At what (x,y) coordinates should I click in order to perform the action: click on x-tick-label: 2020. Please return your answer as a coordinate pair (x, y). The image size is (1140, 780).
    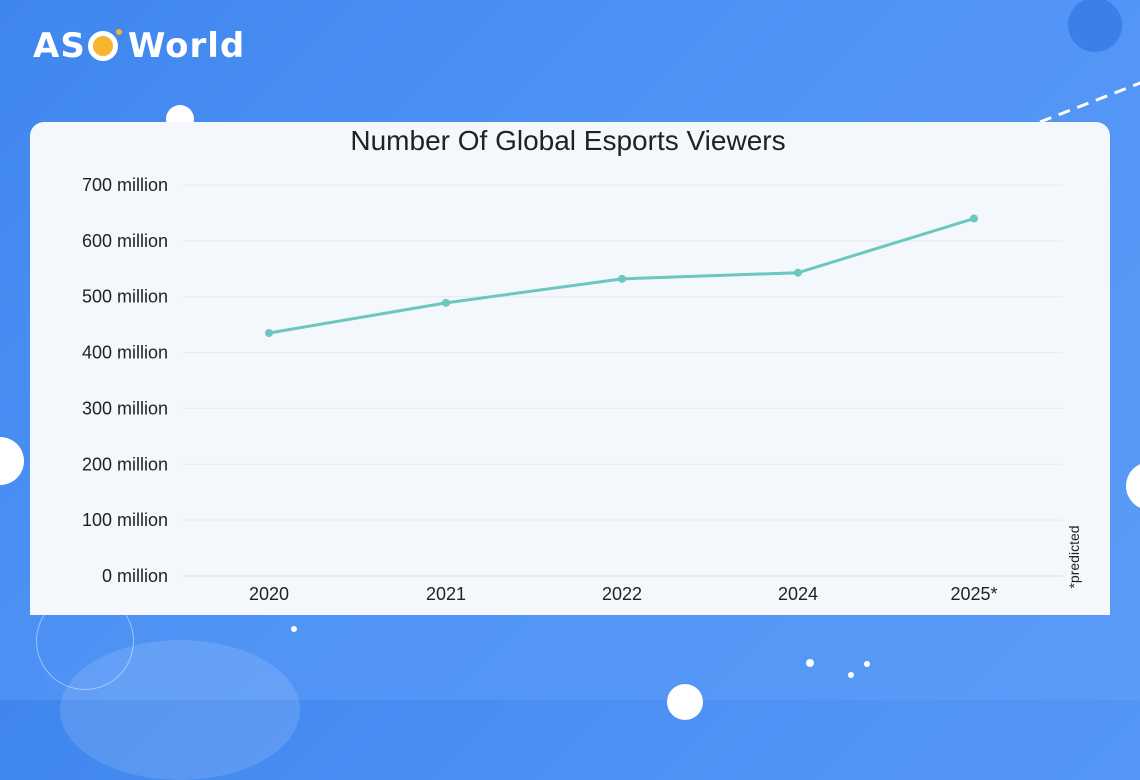
    Looking at the image, I should click on (269, 594).